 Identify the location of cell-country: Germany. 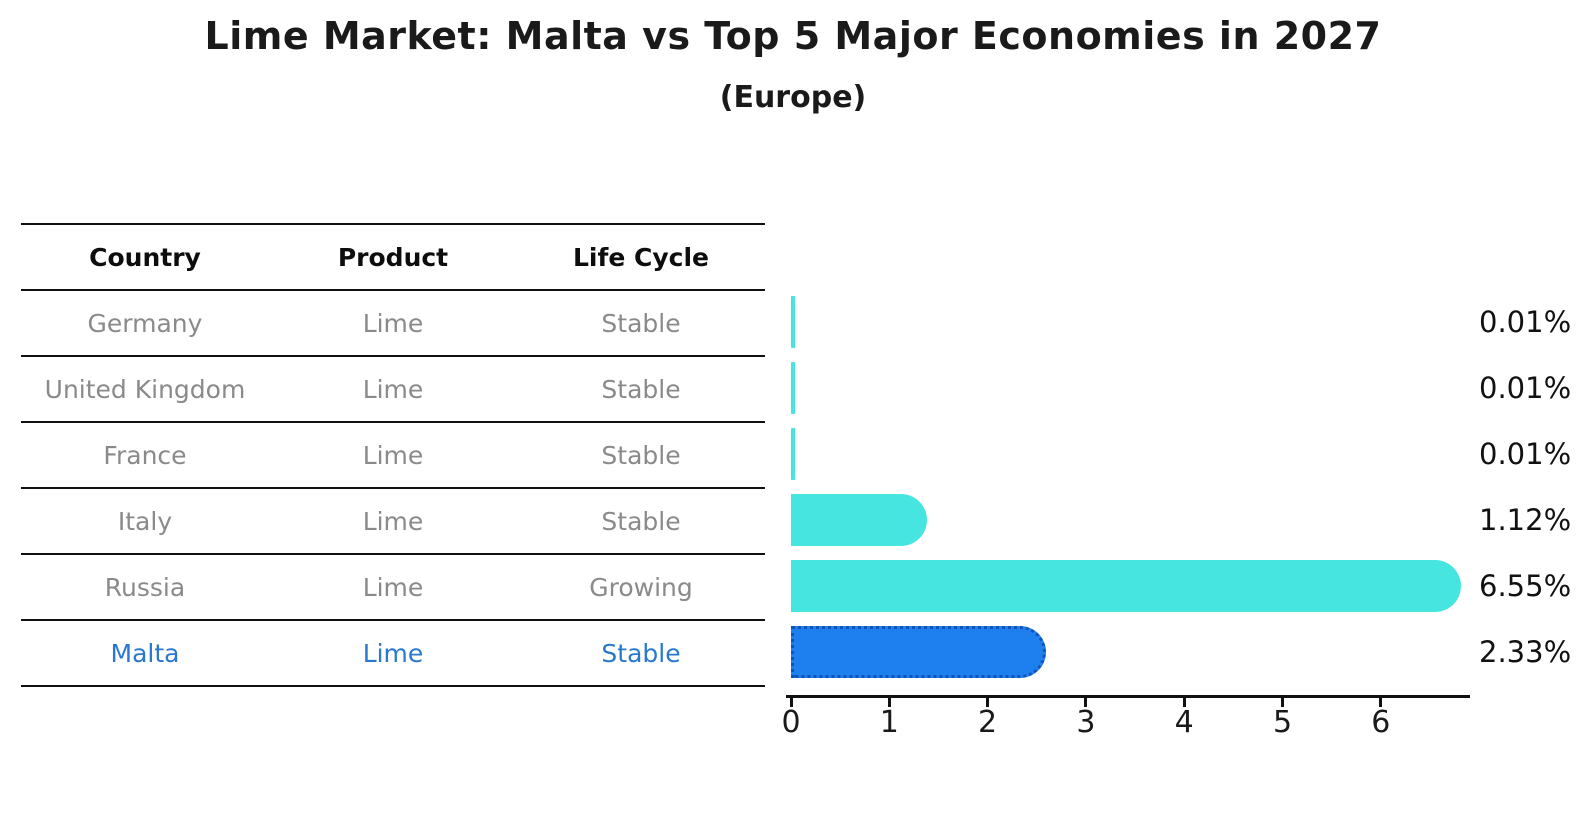
(145, 323).